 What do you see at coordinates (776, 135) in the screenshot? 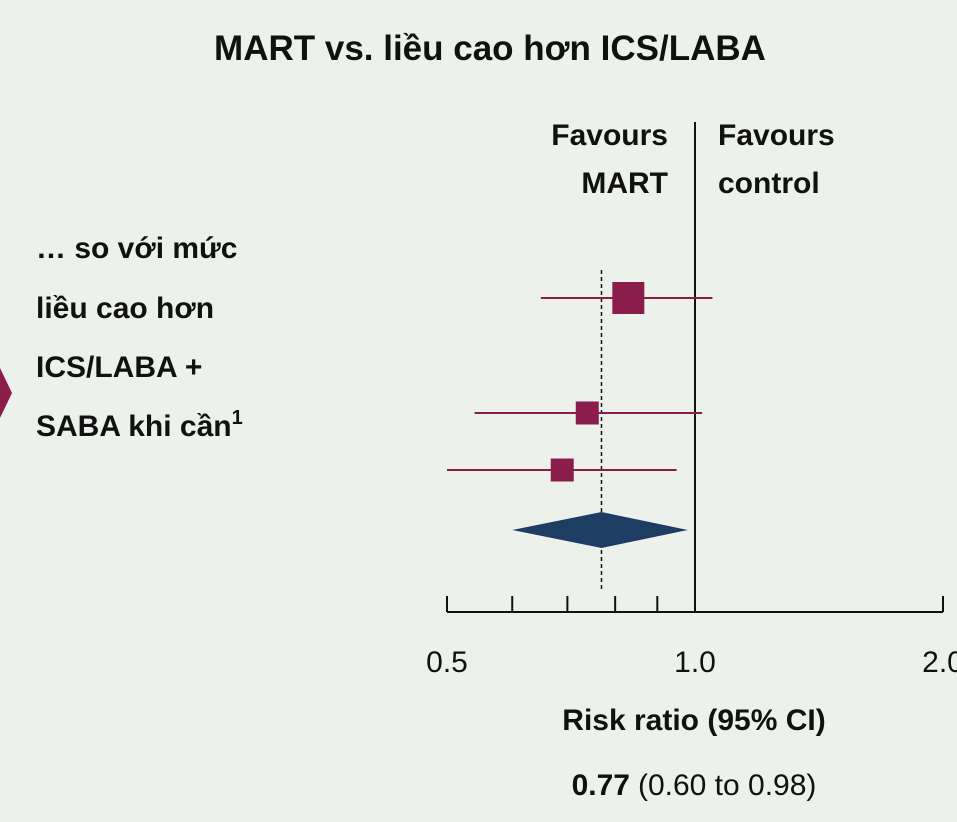
I see `right-header: Favours` at bounding box center [776, 135].